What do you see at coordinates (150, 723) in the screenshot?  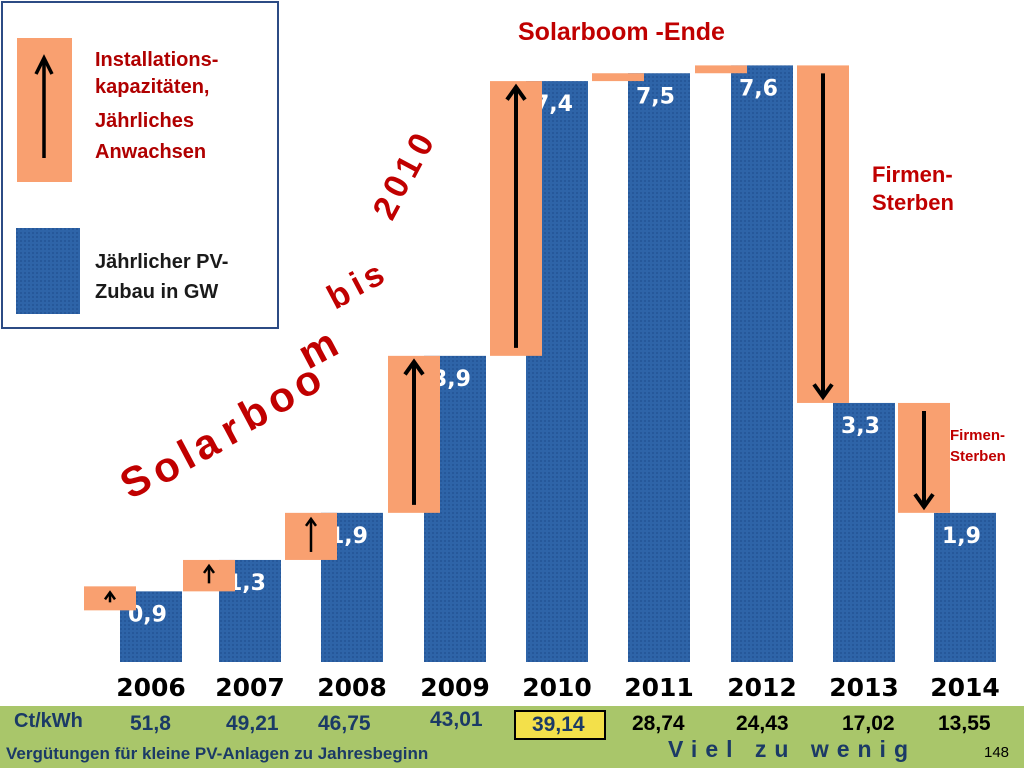 I see `price-2006: 51,8` at bounding box center [150, 723].